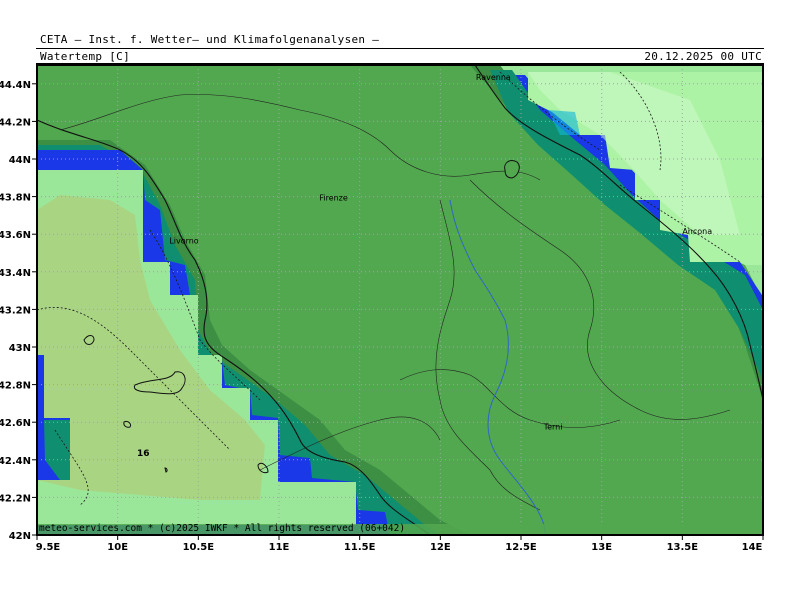 This screenshot has height=600, width=800. I want to click on y-tick-label: 44.2N, so click(15, 122).